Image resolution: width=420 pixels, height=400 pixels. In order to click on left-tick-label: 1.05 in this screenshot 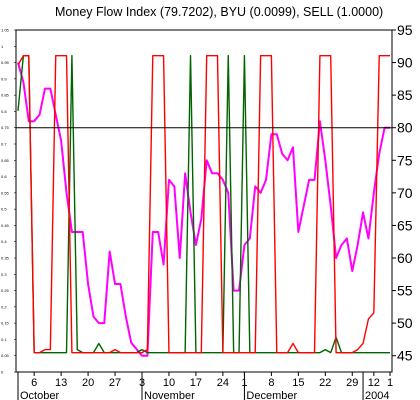, I will do `click(5, 30)`.